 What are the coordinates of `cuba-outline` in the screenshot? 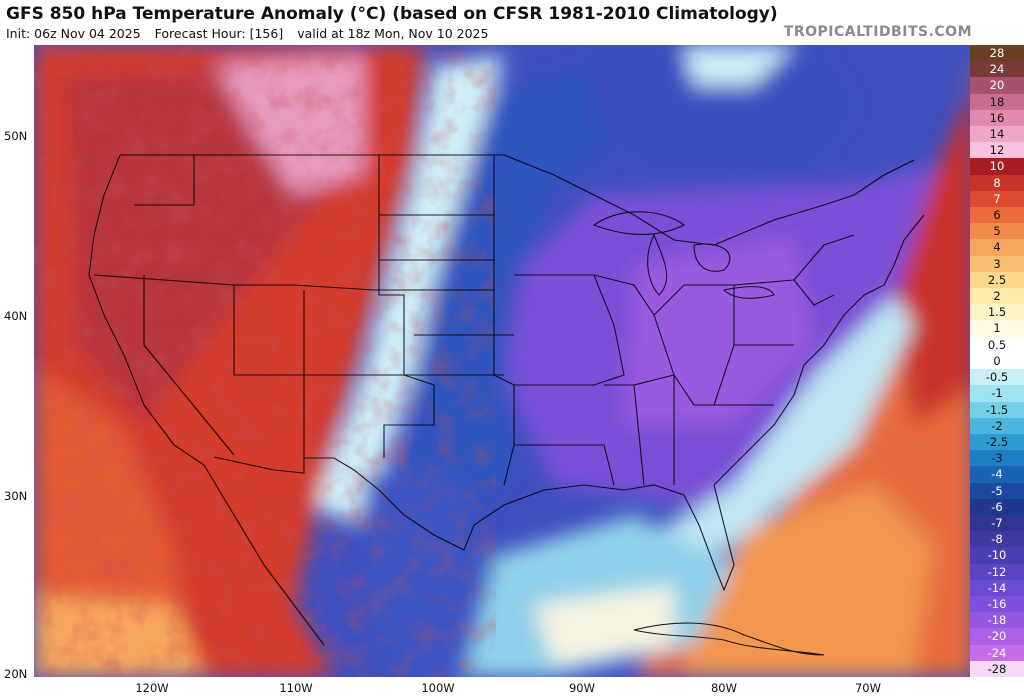 It's located at (729, 639).